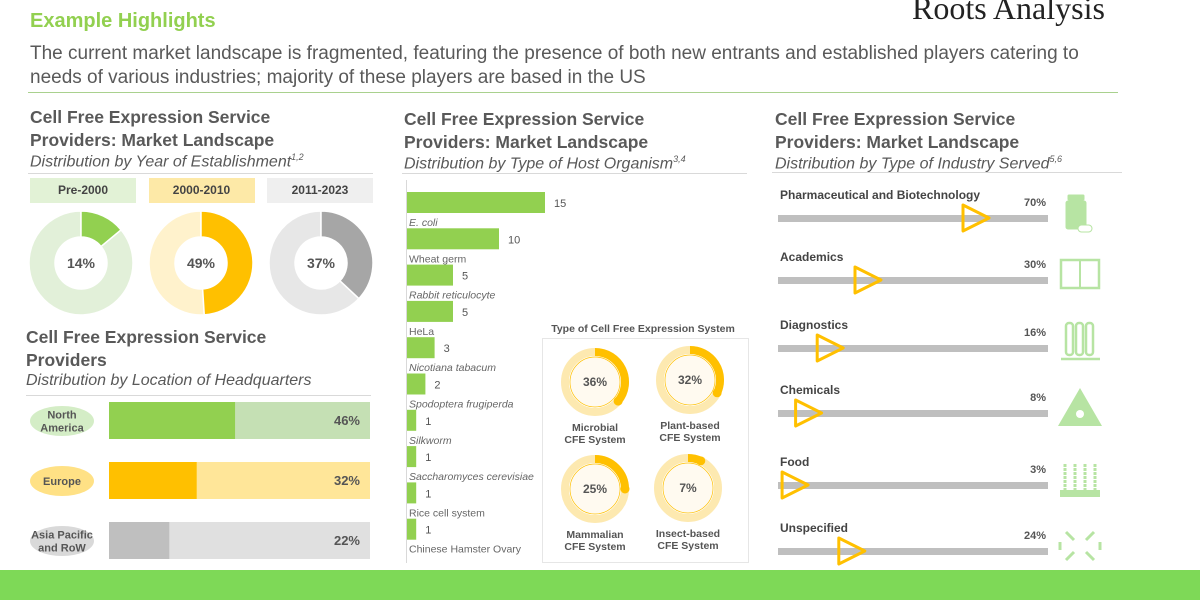  What do you see at coordinates (794, 462) in the screenshot?
I see `industry-label: Food` at bounding box center [794, 462].